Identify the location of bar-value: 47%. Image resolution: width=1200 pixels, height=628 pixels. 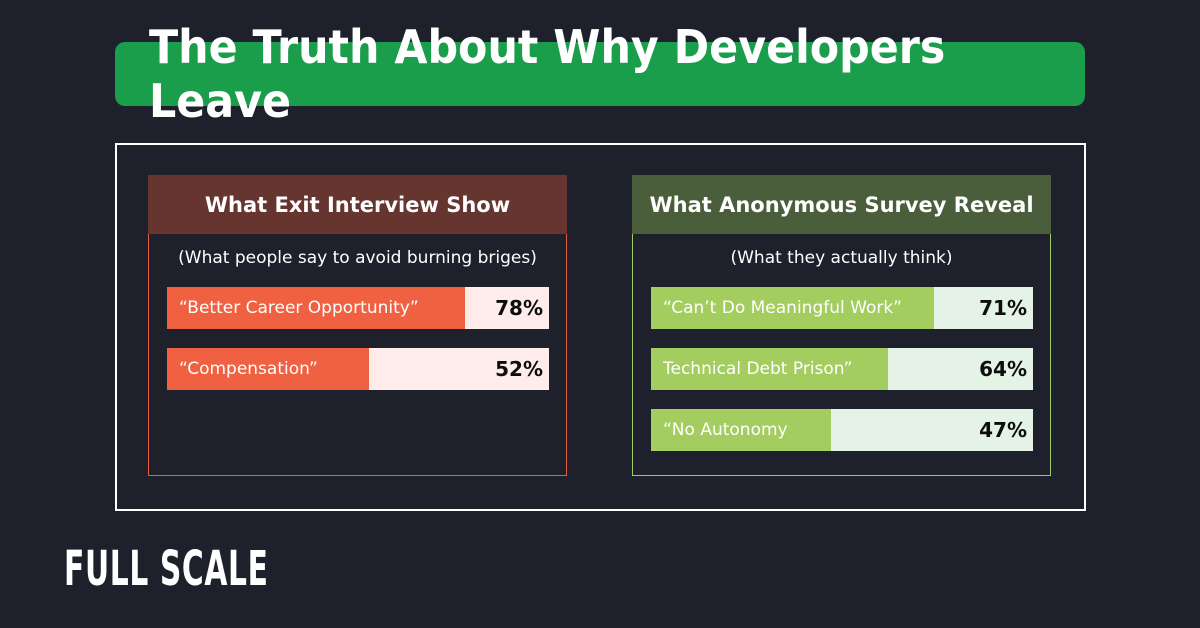
(1003, 430).